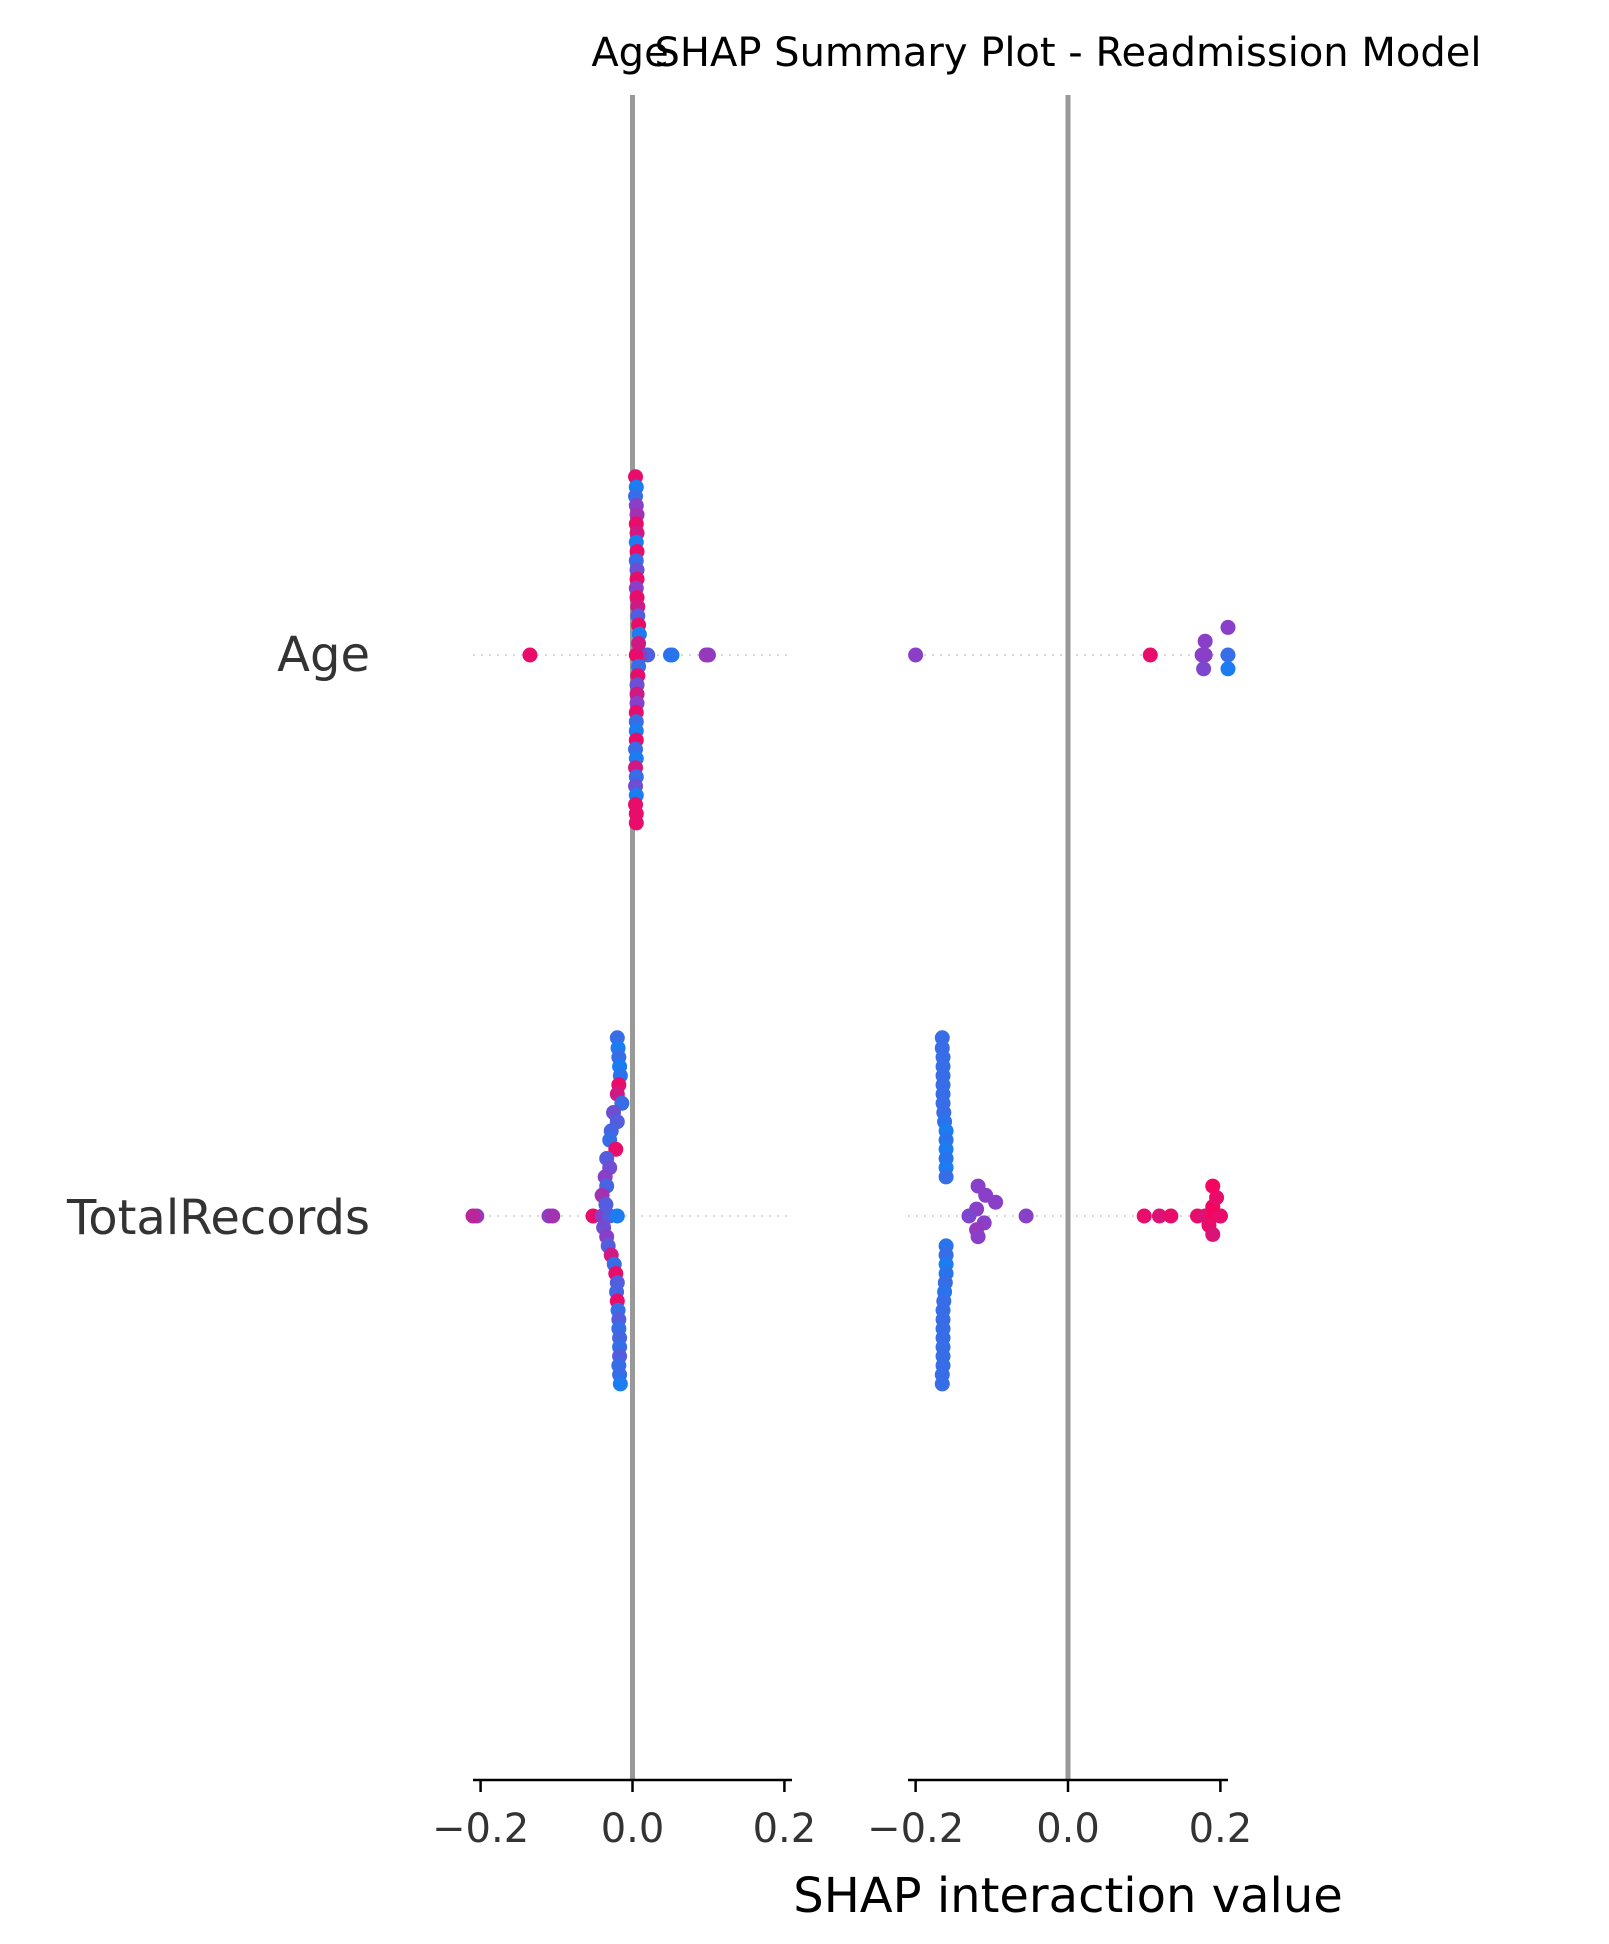 The width and height of the screenshot is (1609, 1944). I want to click on x-tick-label-0-2: 0.2, so click(785, 1829).